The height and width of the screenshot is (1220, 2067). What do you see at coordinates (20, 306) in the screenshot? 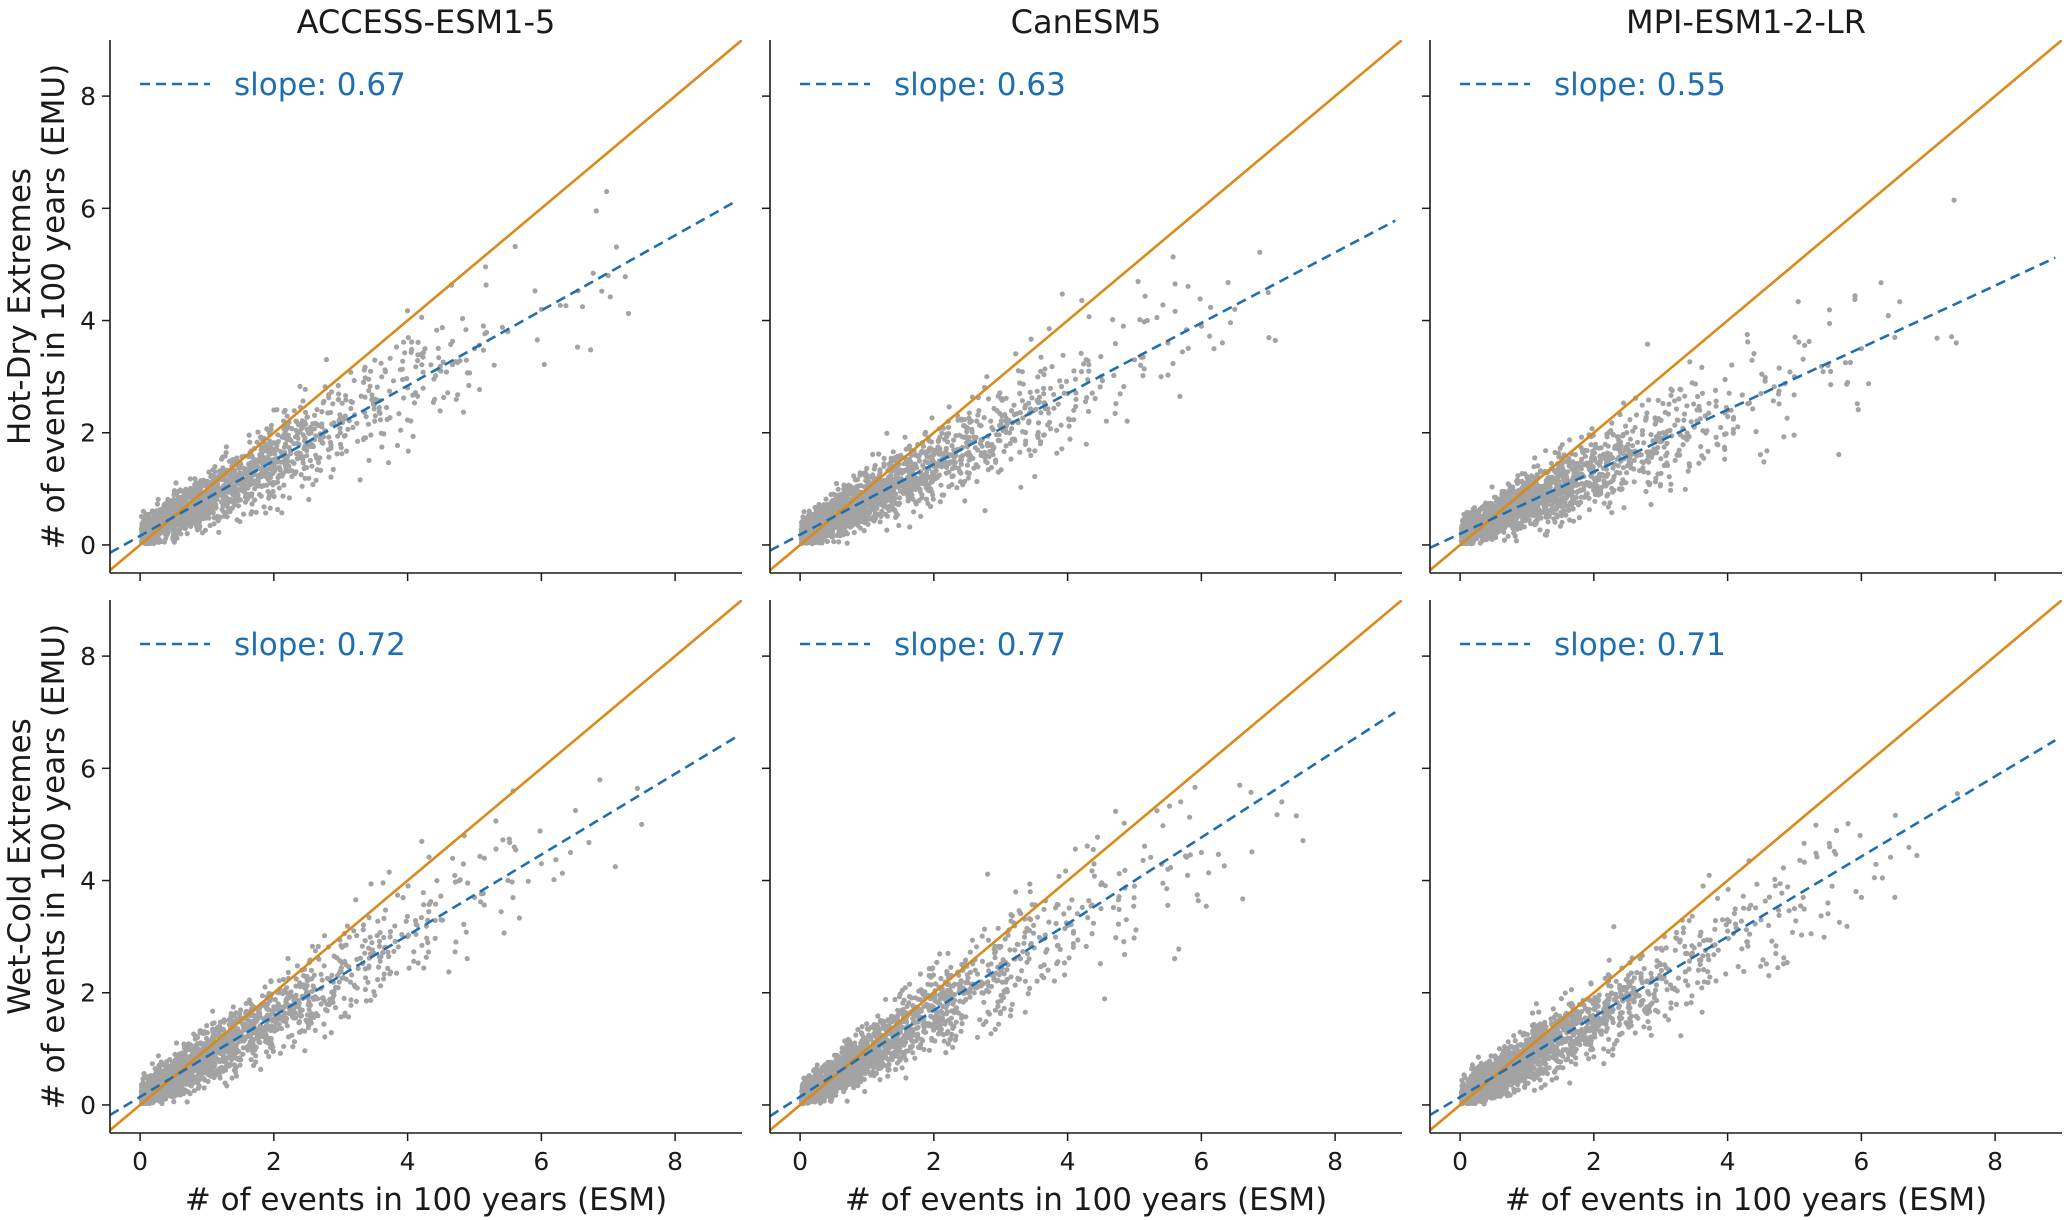
I see `row-ylabel: Hot-Dry Extremes` at bounding box center [20, 306].